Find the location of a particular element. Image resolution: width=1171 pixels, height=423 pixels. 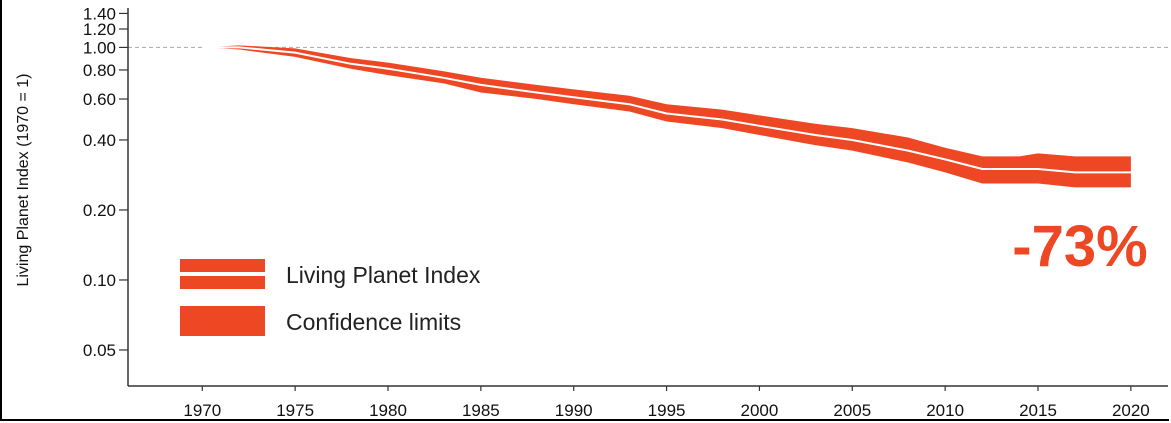

decline-callout: -73% is located at coordinates (1079, 246).